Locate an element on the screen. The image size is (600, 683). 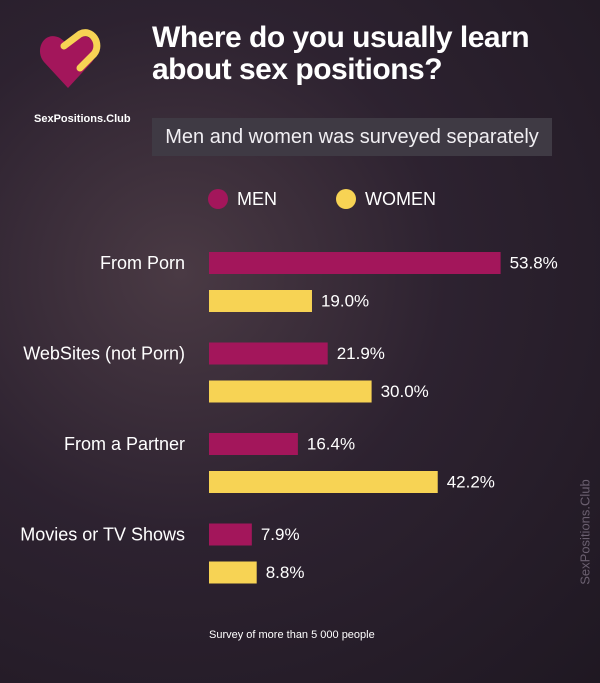
legend-label: MEN is located at coordinates (257, 199).